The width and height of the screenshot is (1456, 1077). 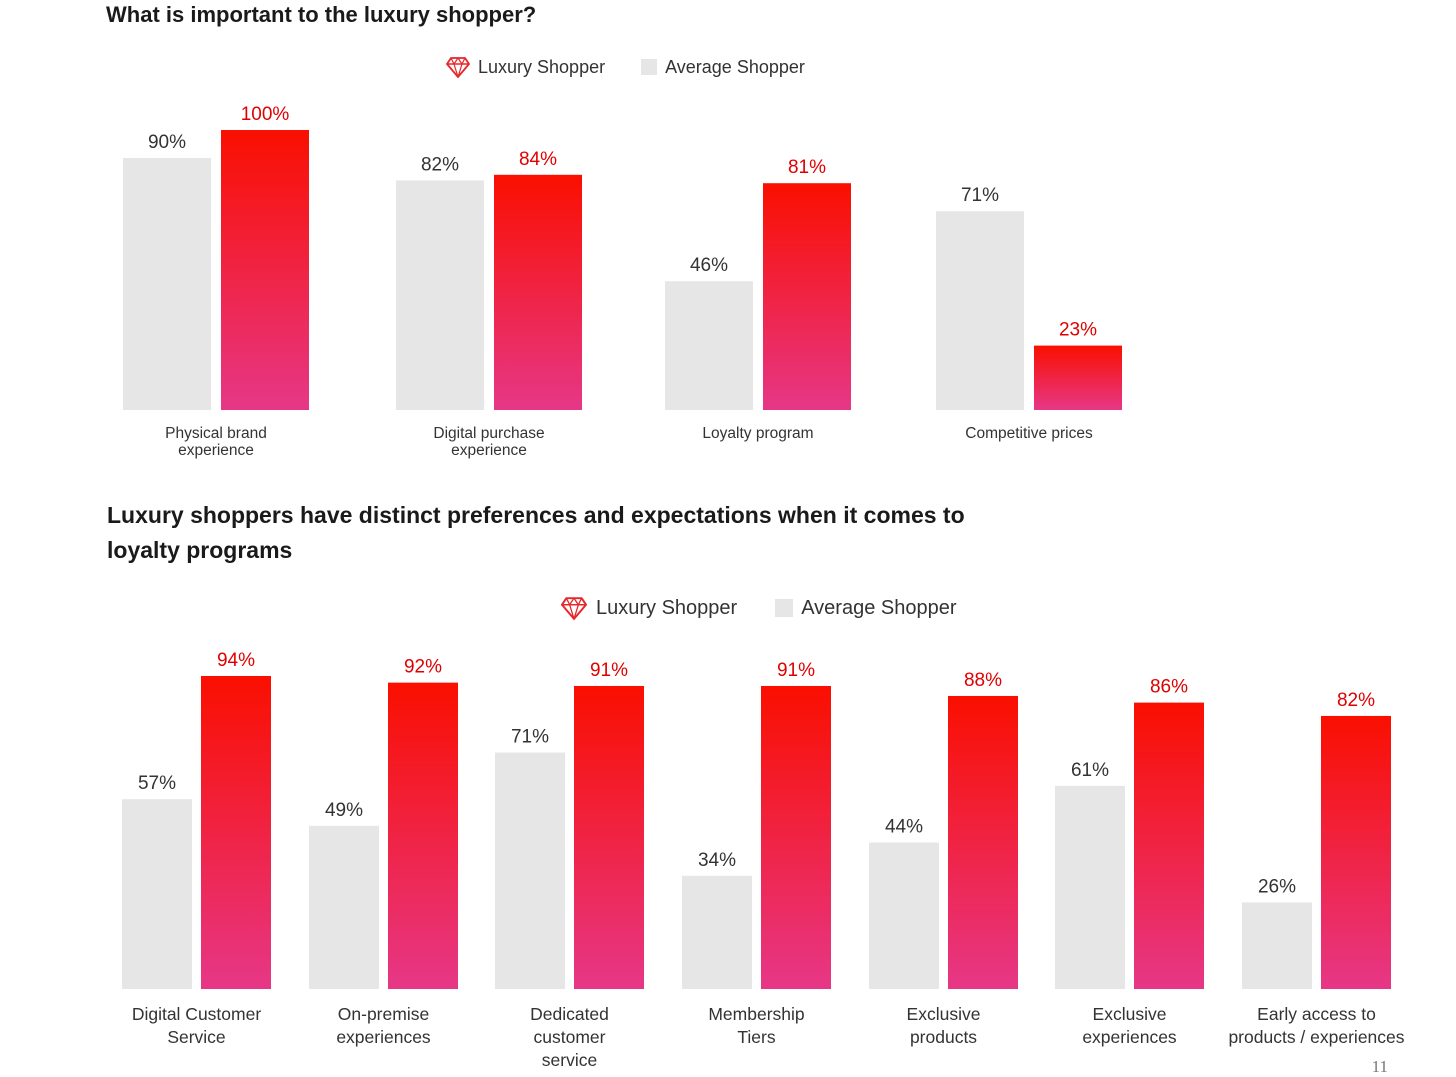 I want to click on average-value-label: 49%, so click(x=344, y=810).